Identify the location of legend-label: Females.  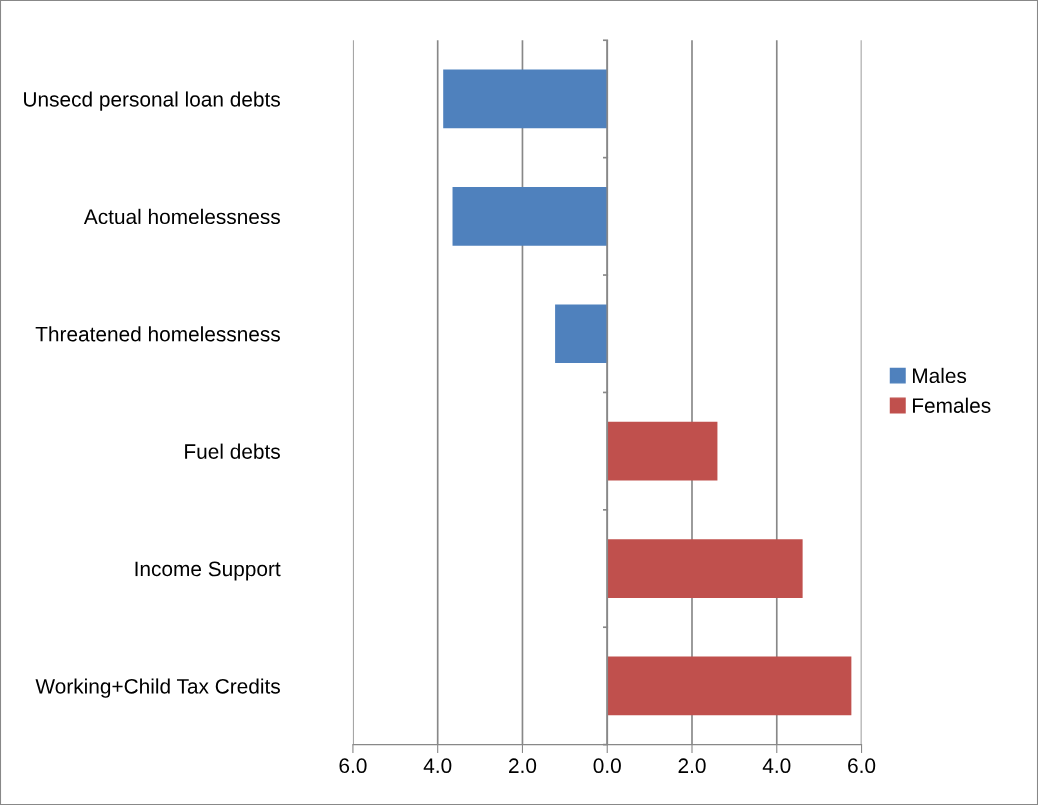
(952, 405).